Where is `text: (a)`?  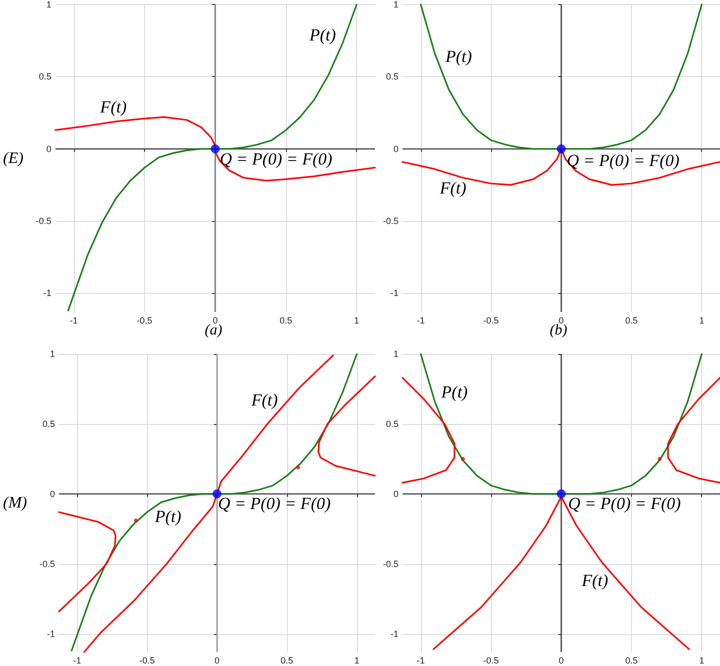
text: (a) is located at coordinates (213, 330).